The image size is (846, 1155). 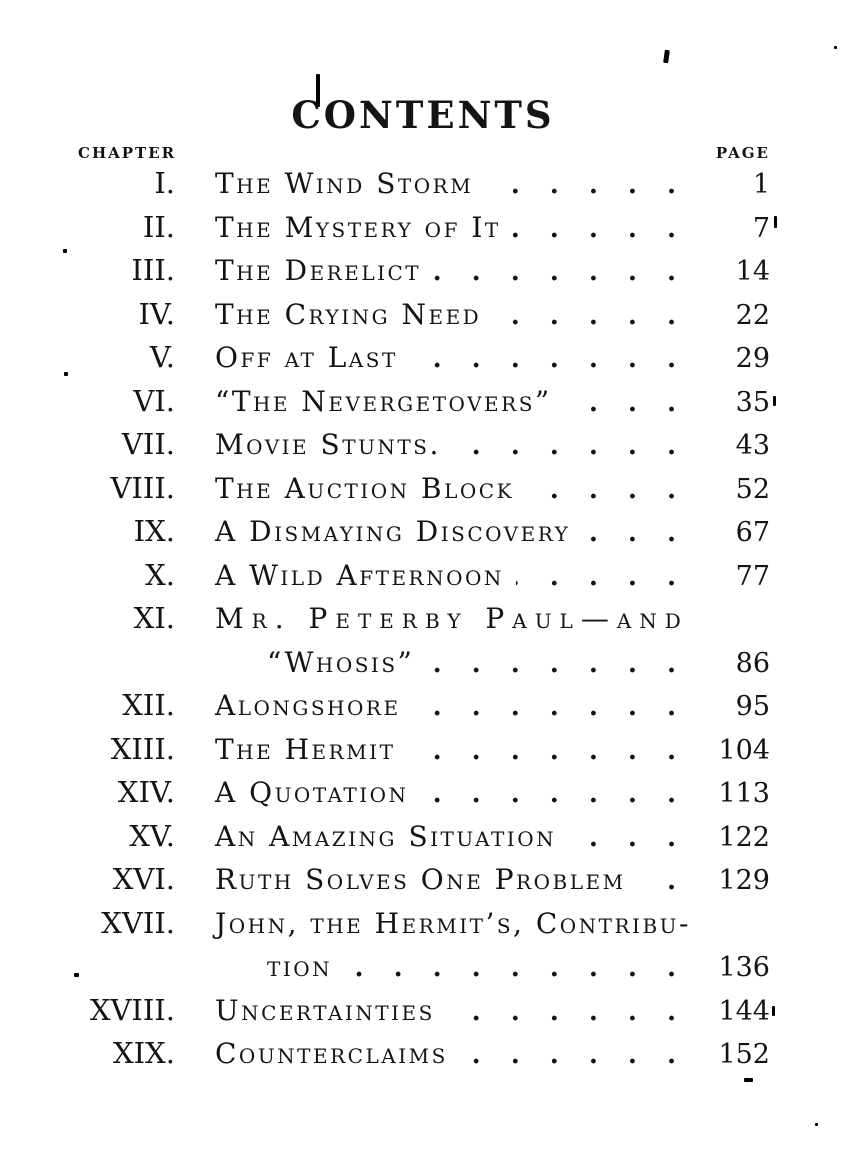 I want to click on page-number: 67, so click(x=752, y=532).